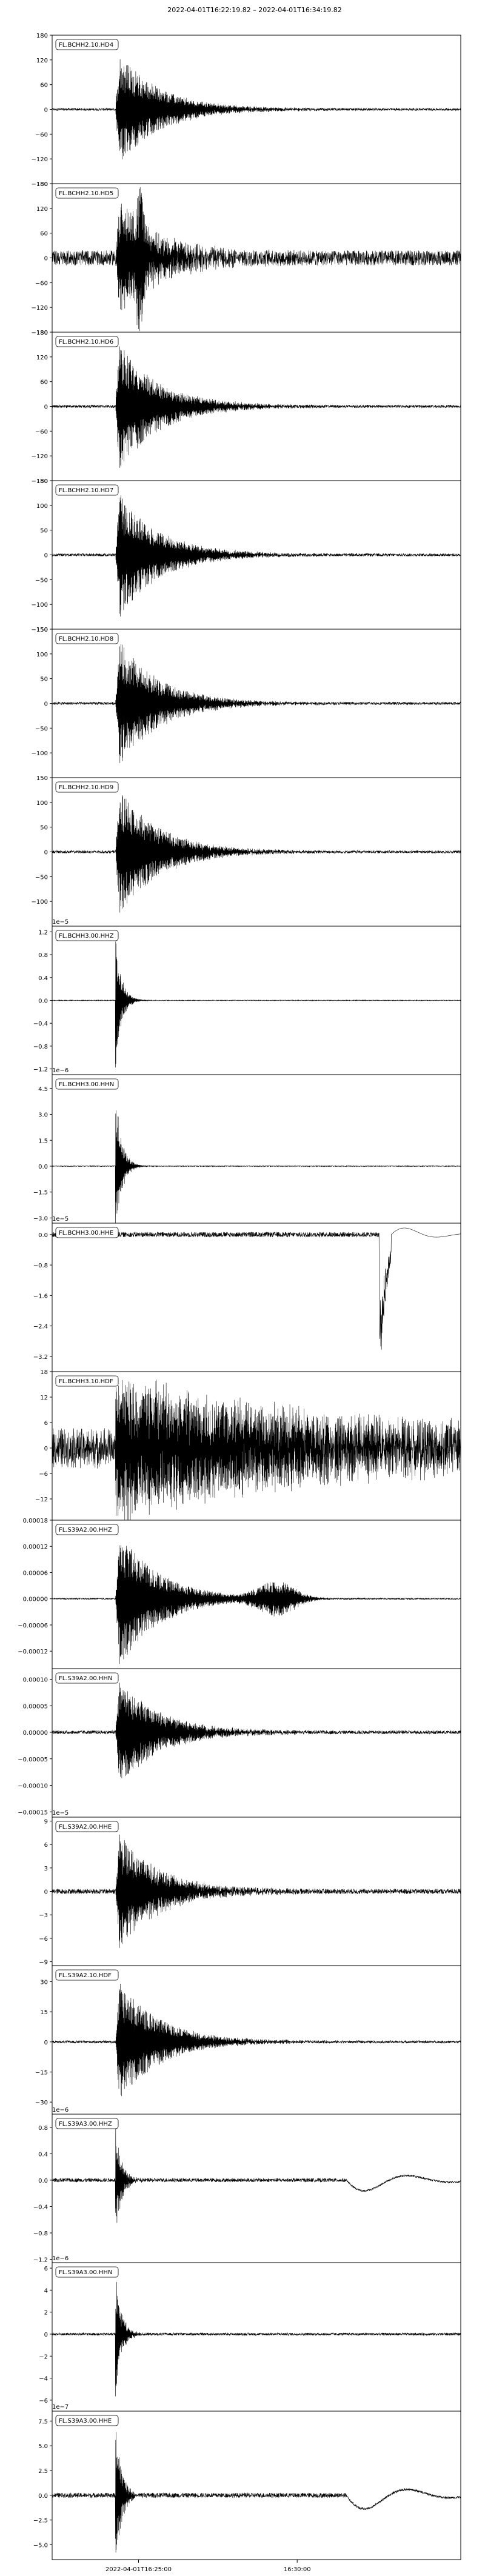  What do you see at coordinates (40, 2207) in the screenshot?
I see `y-tick-label: −0.4` at bounding box center [40, 2207].